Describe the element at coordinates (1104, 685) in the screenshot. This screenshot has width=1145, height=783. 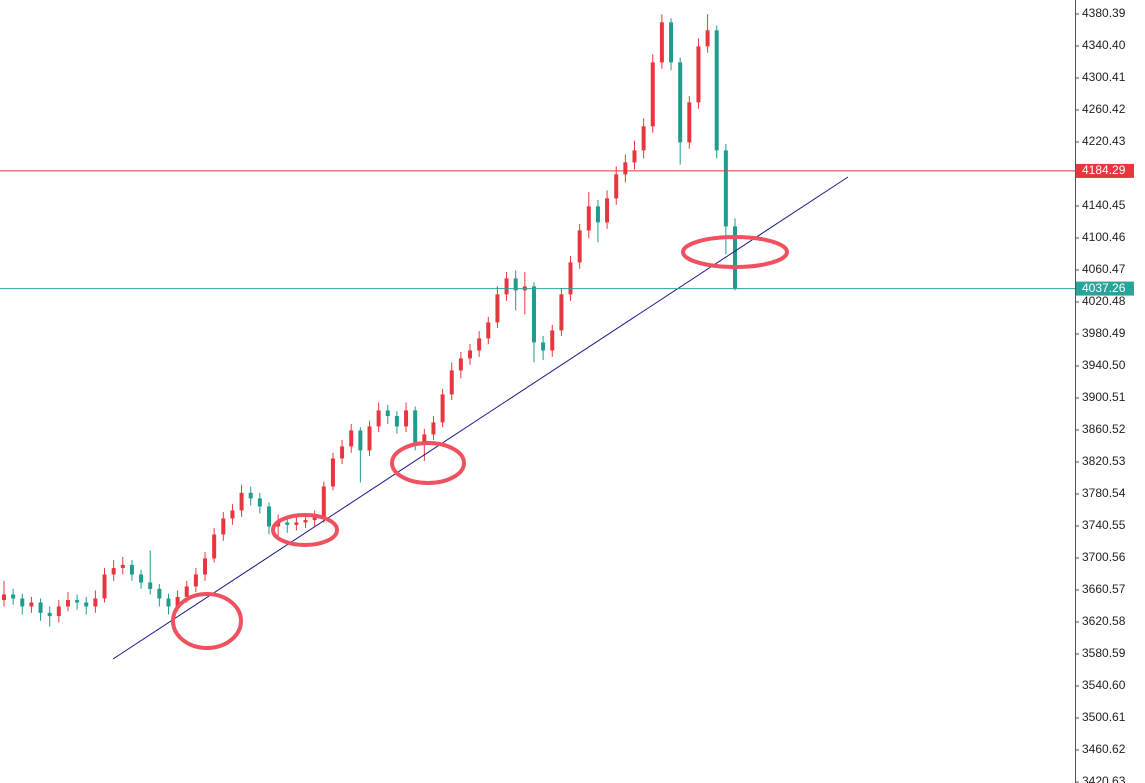
I see `y-tick-label: 3540.60` at that location.